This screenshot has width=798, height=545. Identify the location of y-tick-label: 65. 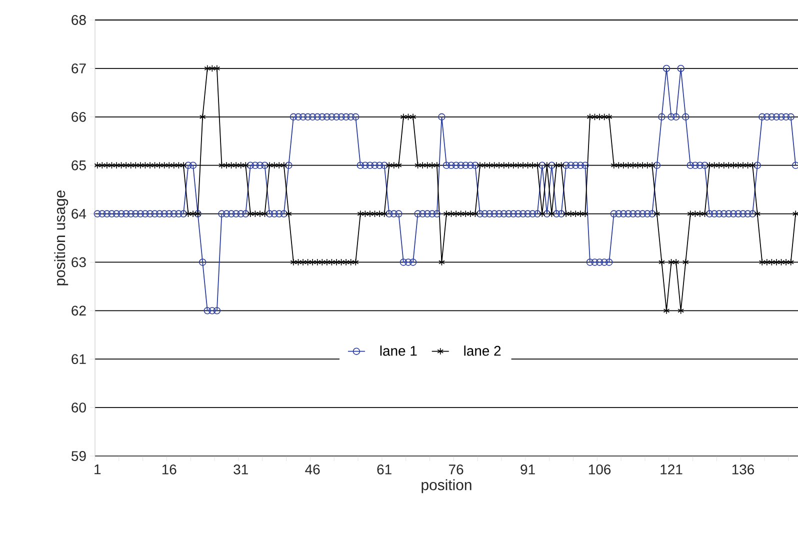
(79, 165).